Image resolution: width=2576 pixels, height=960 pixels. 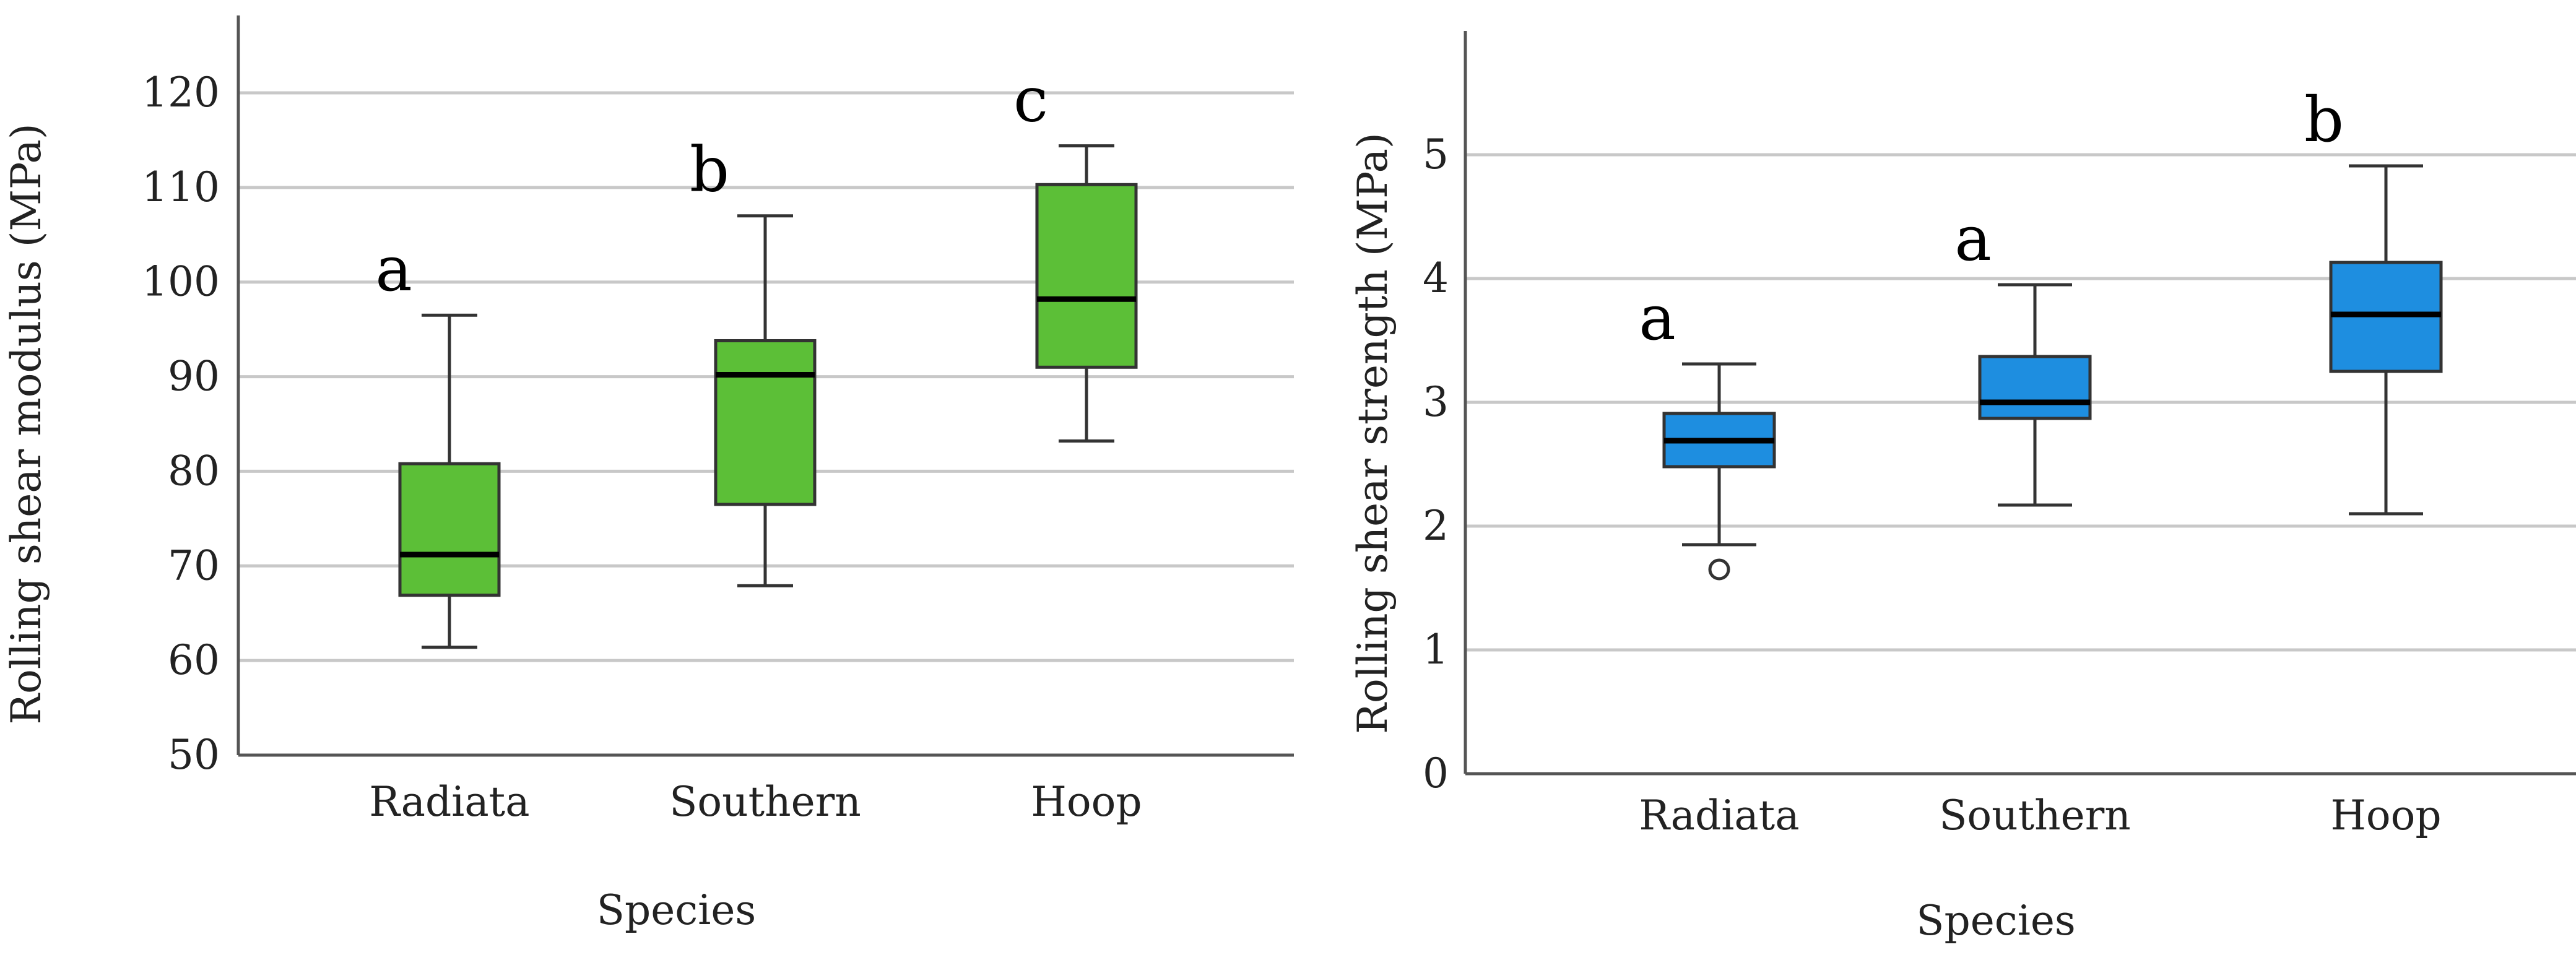 I want to click on strength-category-label: Radiata, so click(x=1719, y=816).